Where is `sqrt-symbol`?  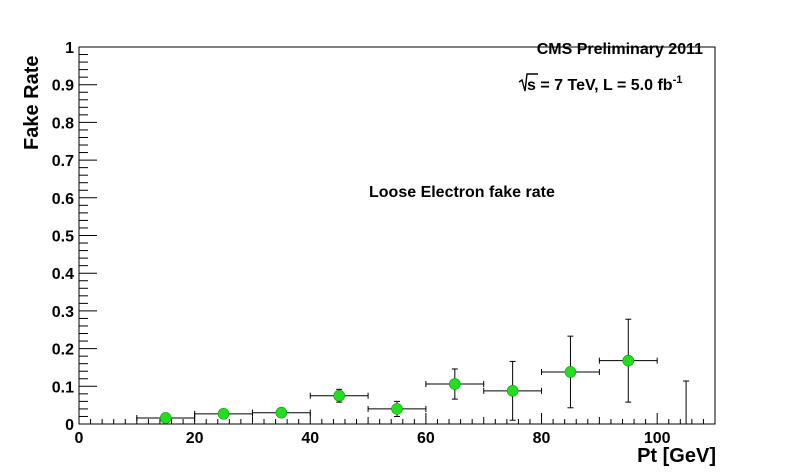
sqrt-symbol is located at coordinates (528, 82).